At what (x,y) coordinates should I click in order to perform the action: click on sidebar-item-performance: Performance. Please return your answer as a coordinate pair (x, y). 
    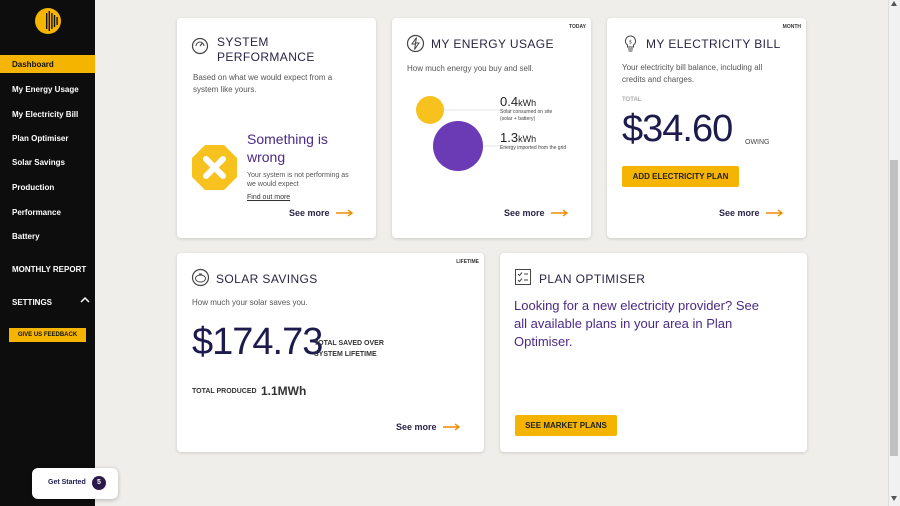
    Looking at the image, I should click on (36, 212).